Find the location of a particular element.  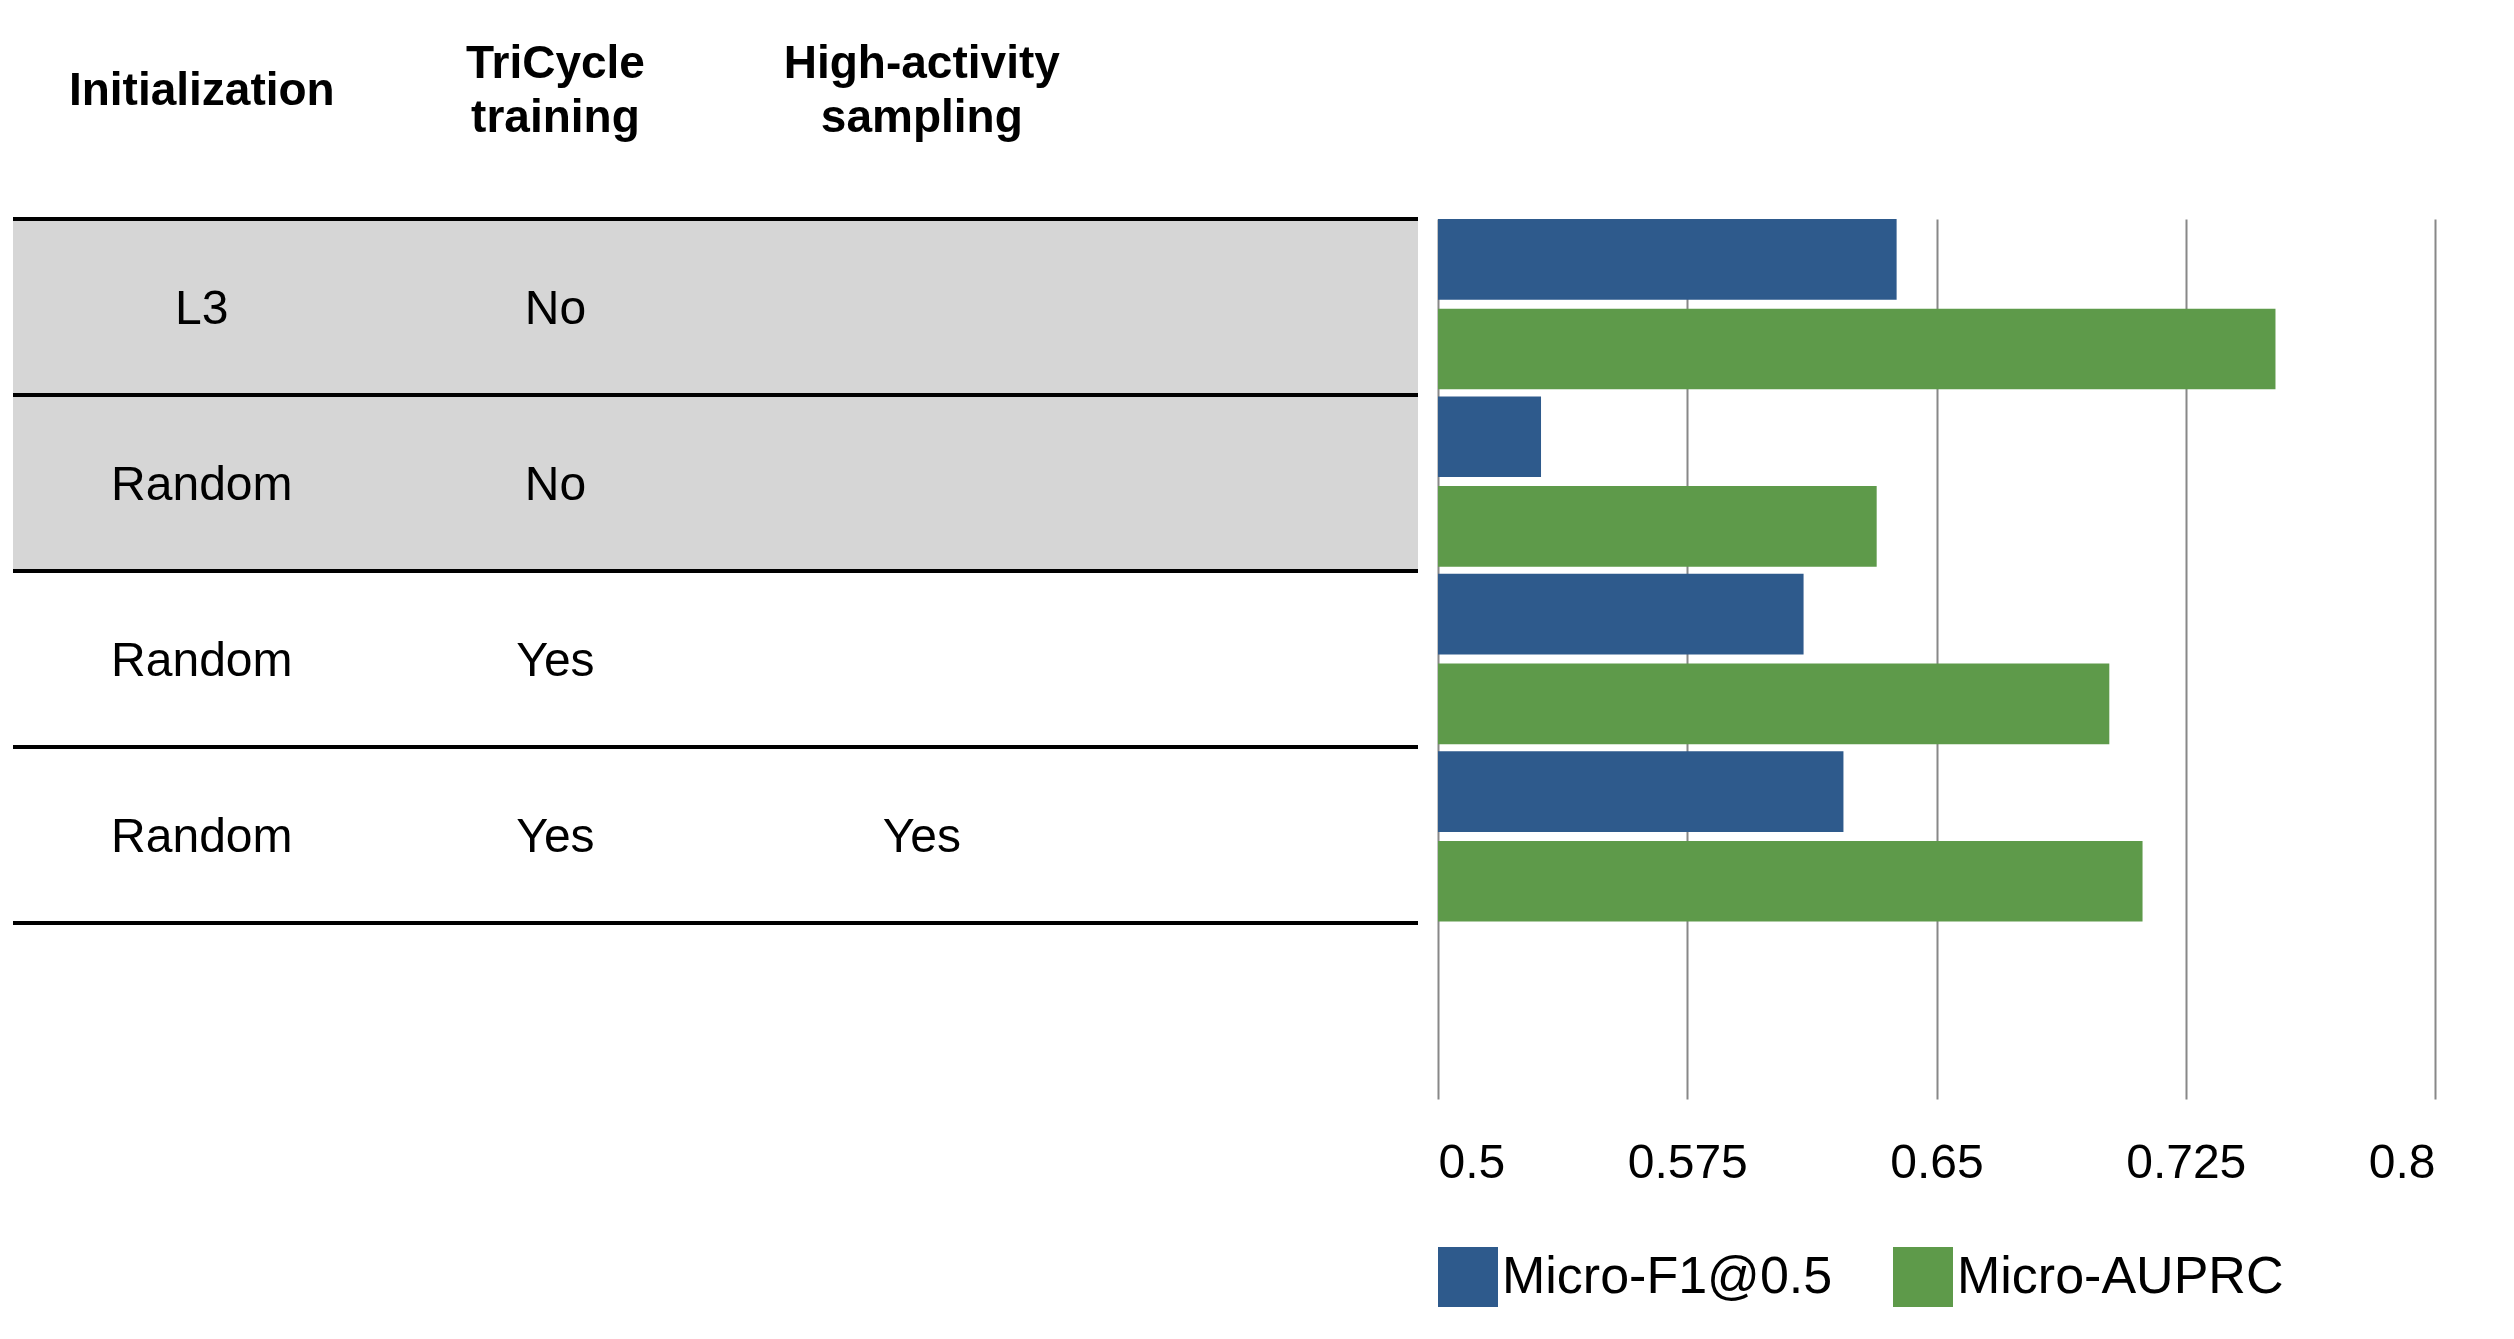

legend-label: Micro-AUPRC is located at coordinates (2120, 1275).